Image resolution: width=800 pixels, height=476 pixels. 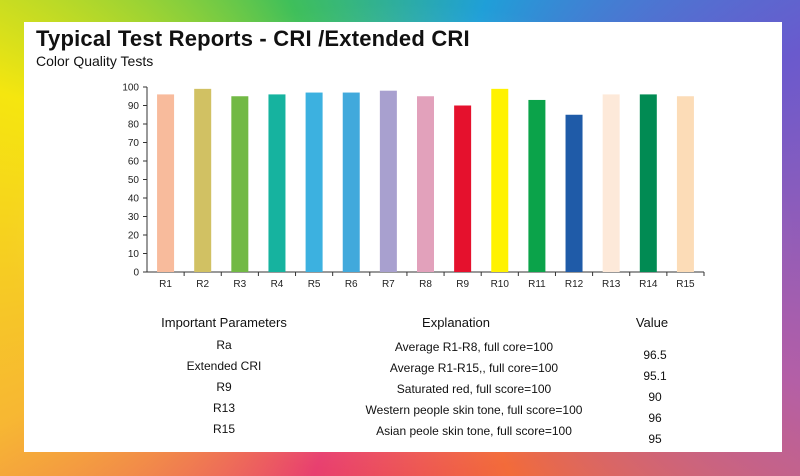 I want to click on bar-r5, so click(x=314, y=182).